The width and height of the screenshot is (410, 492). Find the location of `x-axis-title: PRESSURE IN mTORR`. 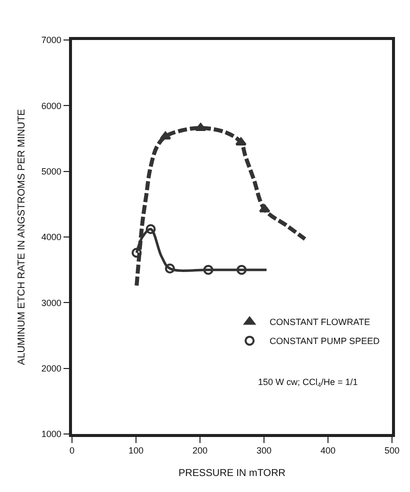

x-axis-title: PRESSURE IN mTORR is located at coordinates (232, 474).